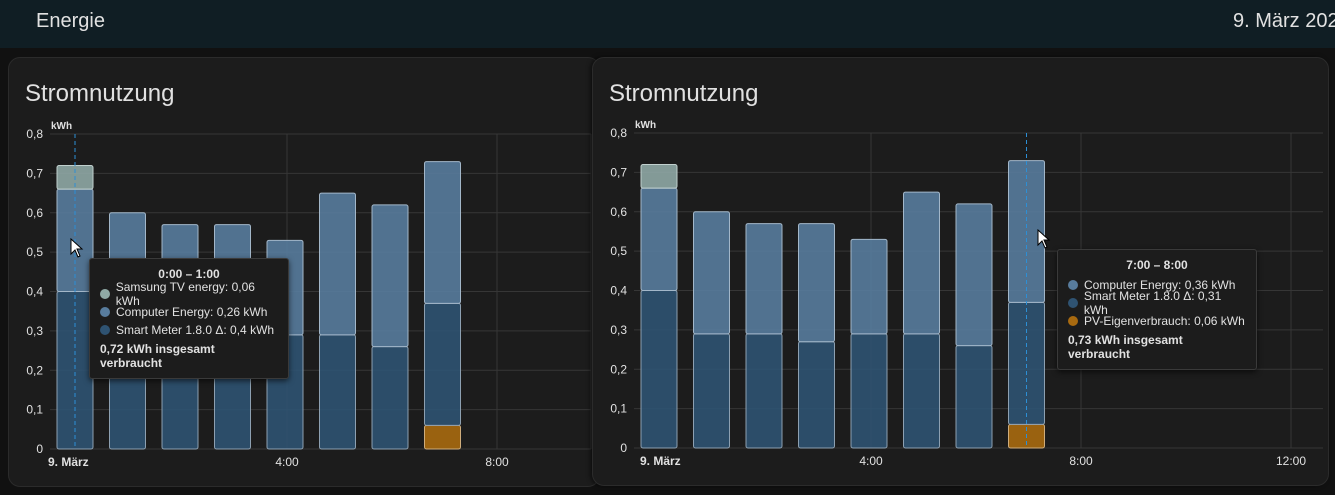 This screenshot has height=495, width=1335. I want to click on tooltip-row: Computer Energy: 0,26 kWh, so click(189, 312).